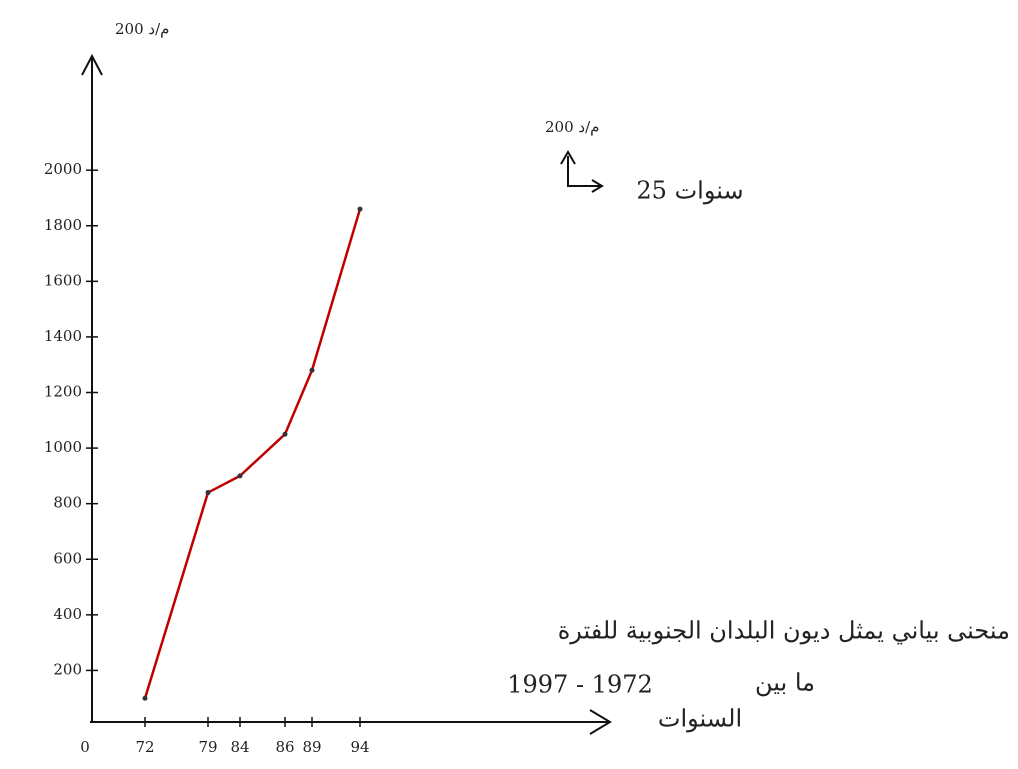 The height and width of the screenshot is (769, 1018). Describe the element at coordinates (67, 669) in the screenshot. I see `y-tick-label: 200` at that location.